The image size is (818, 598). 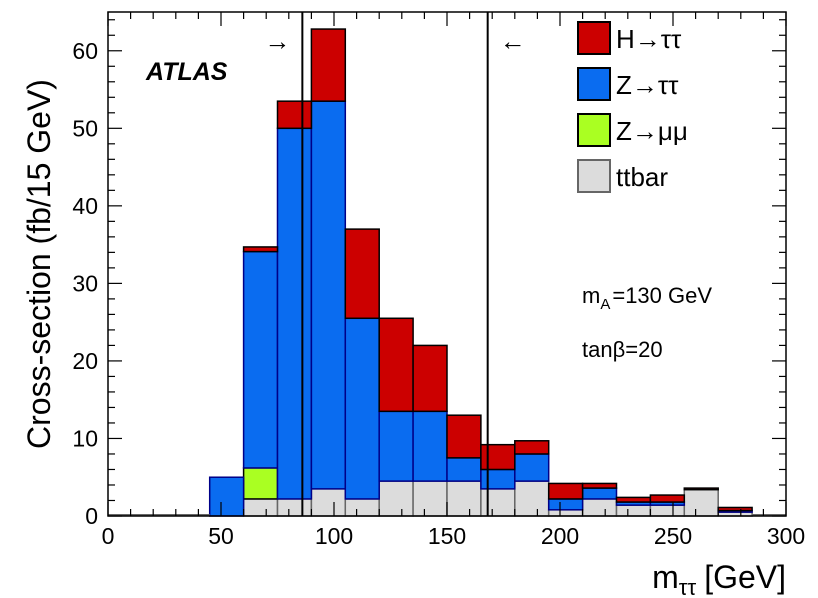 What do you see at coordinates (362, 274) in the screenshot?
I see `bar-h-to--bin-7` at bounding box center [362, 274].